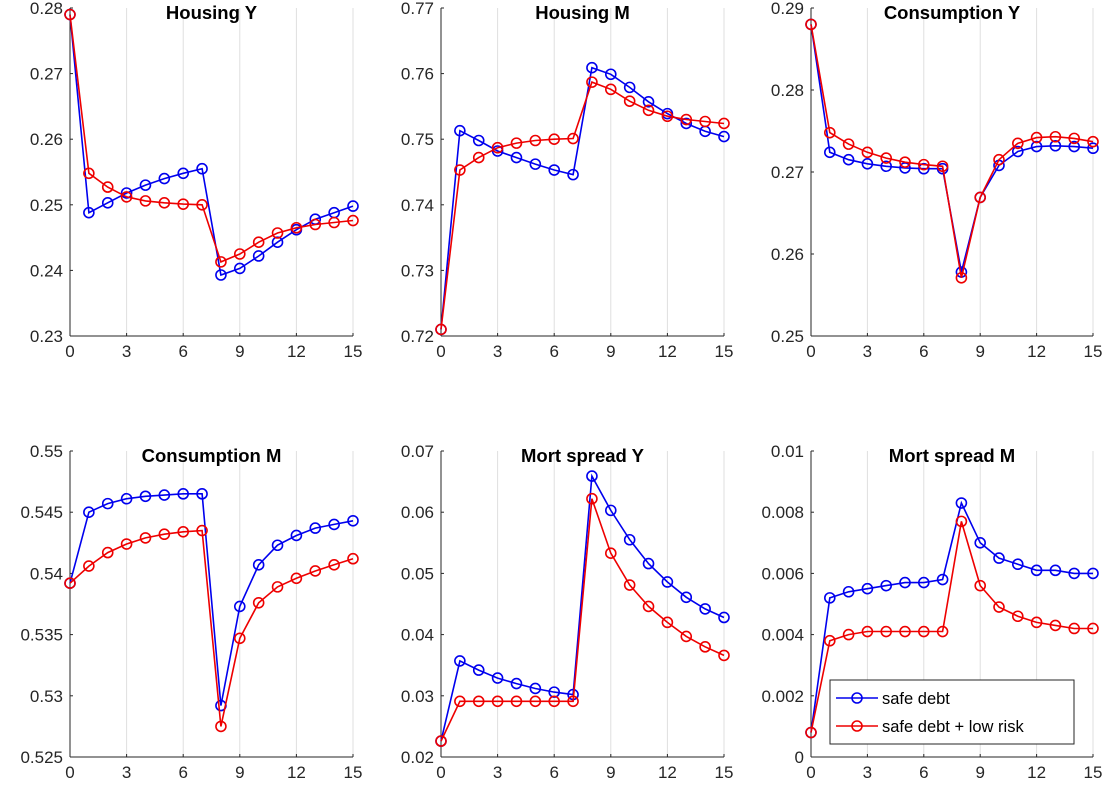 The height and width of the screenshot is (789, 1107). I want to click on panel-title: Mort spread M, so click(952, 455).